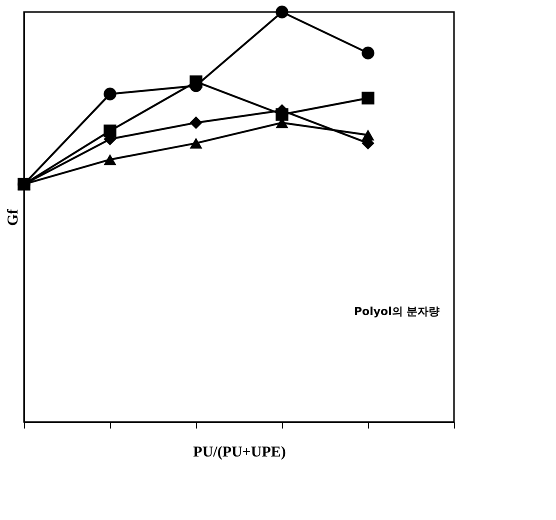 The width and height of the screenshot is (556, 520). Describe the element at coordinates (397, 311) in the screenshot. I see `annotation: Polyol의 분자량` at that location.